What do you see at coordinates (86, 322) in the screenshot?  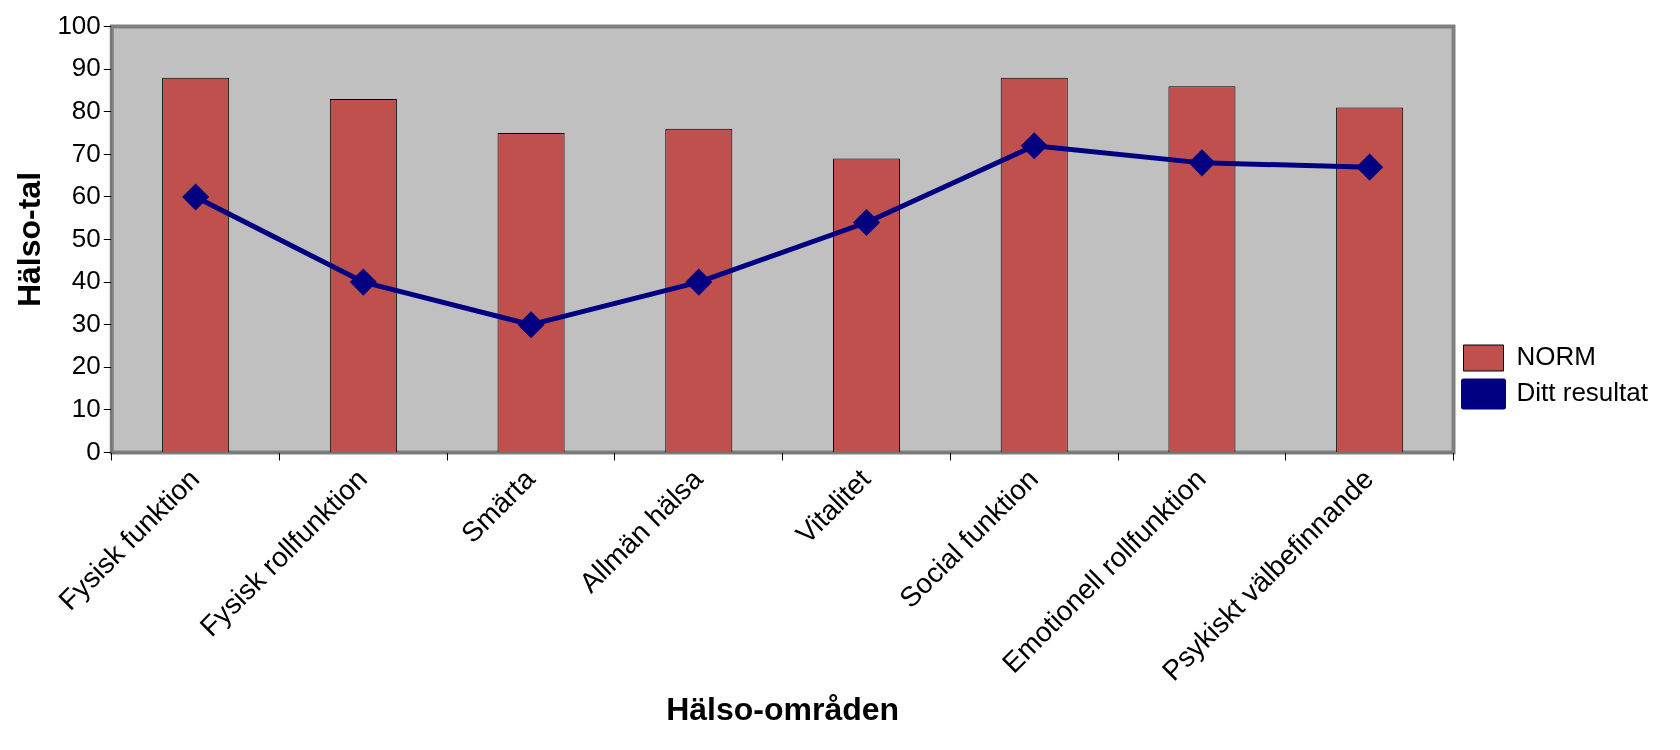 I see `y-tick-label: 30` at bounding box center [86, 322].